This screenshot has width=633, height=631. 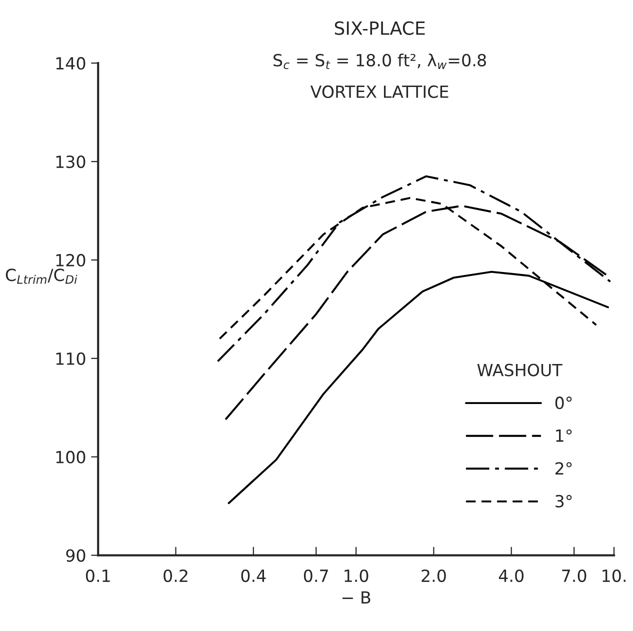 What do you see at coordinates (71, 63) in the screenshot?
I see `y-tick-label: 140` at bounding box center [71, 63].